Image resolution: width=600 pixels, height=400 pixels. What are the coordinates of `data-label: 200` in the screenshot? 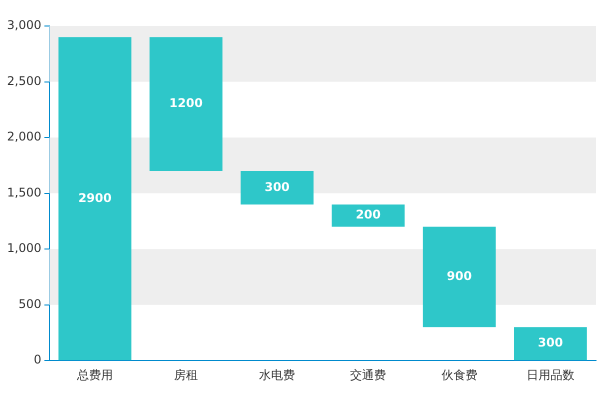 It's located at (368, 215).